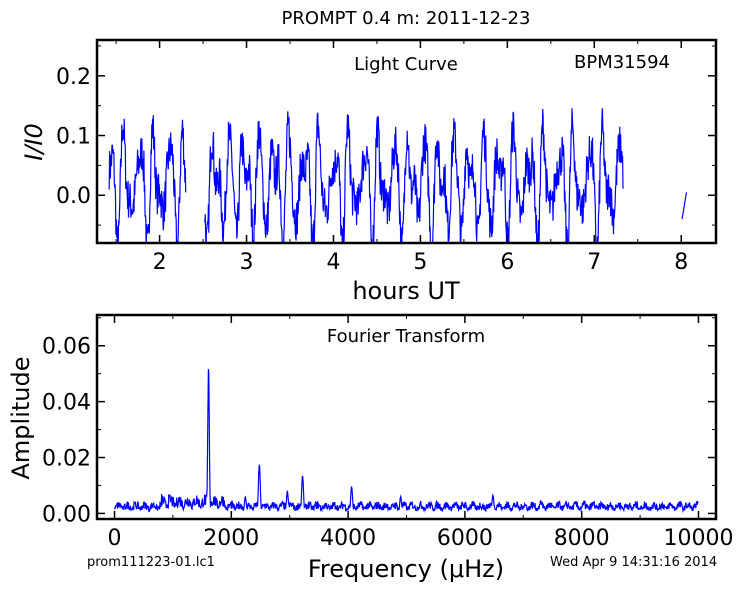 This screenshot has height=593, width=743. What do you see at coordinates (21, 418) in the screenshot?
I see `fourier-y-axis-label: Amplitude` at bounding box center [21, 418].